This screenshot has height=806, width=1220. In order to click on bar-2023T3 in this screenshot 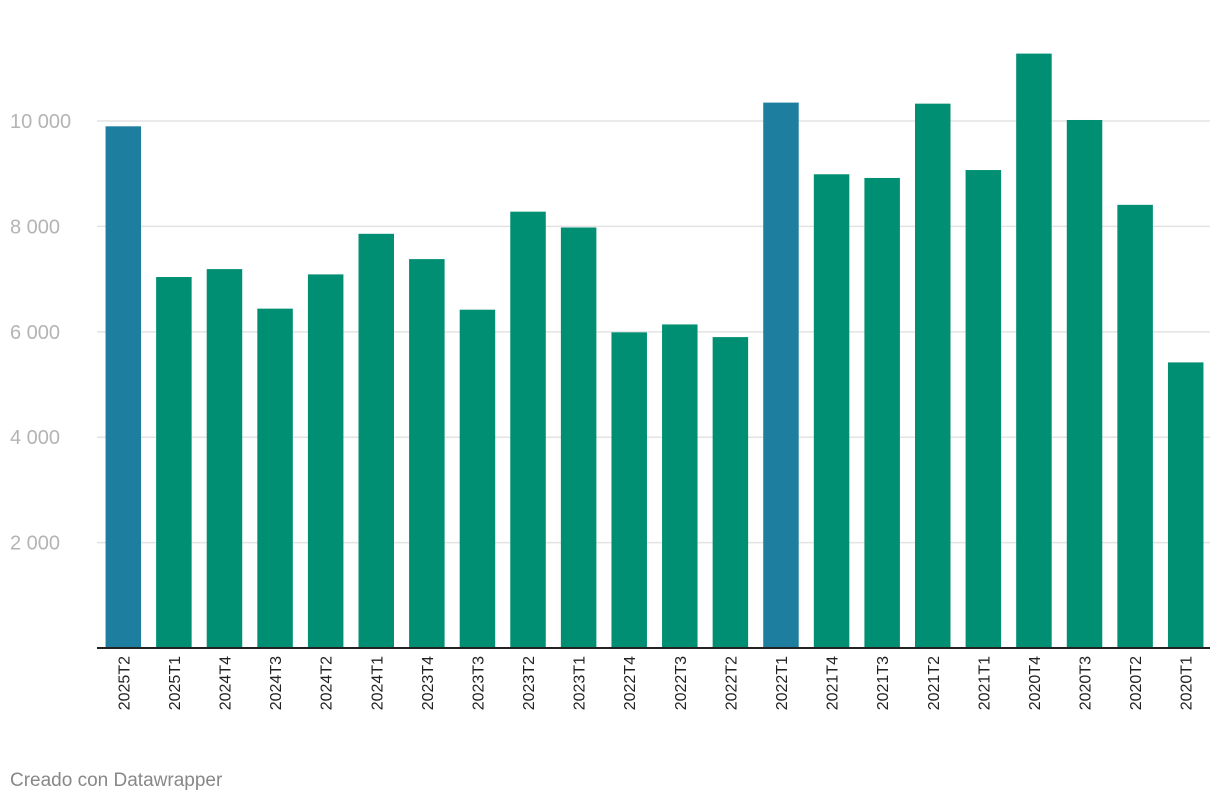, I will do `click(477, 478)`.